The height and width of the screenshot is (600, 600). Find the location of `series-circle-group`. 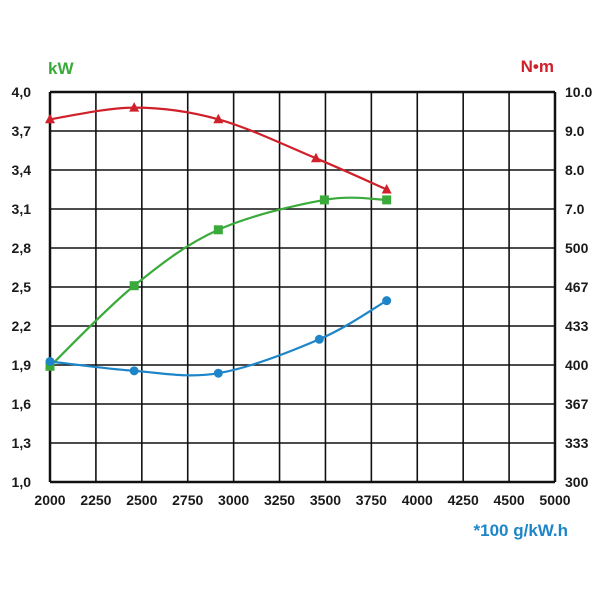

series-circle-group is located at coordinates (218, 337).